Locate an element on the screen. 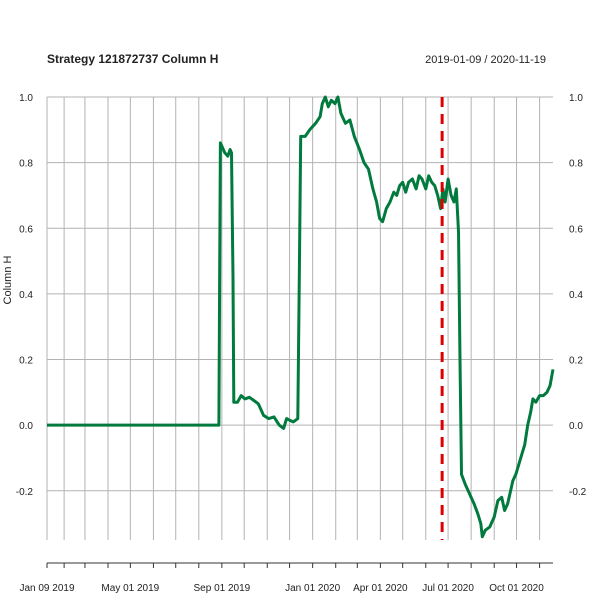  y-tick-label-left: -0.2 is located at coordinates (25, 492).